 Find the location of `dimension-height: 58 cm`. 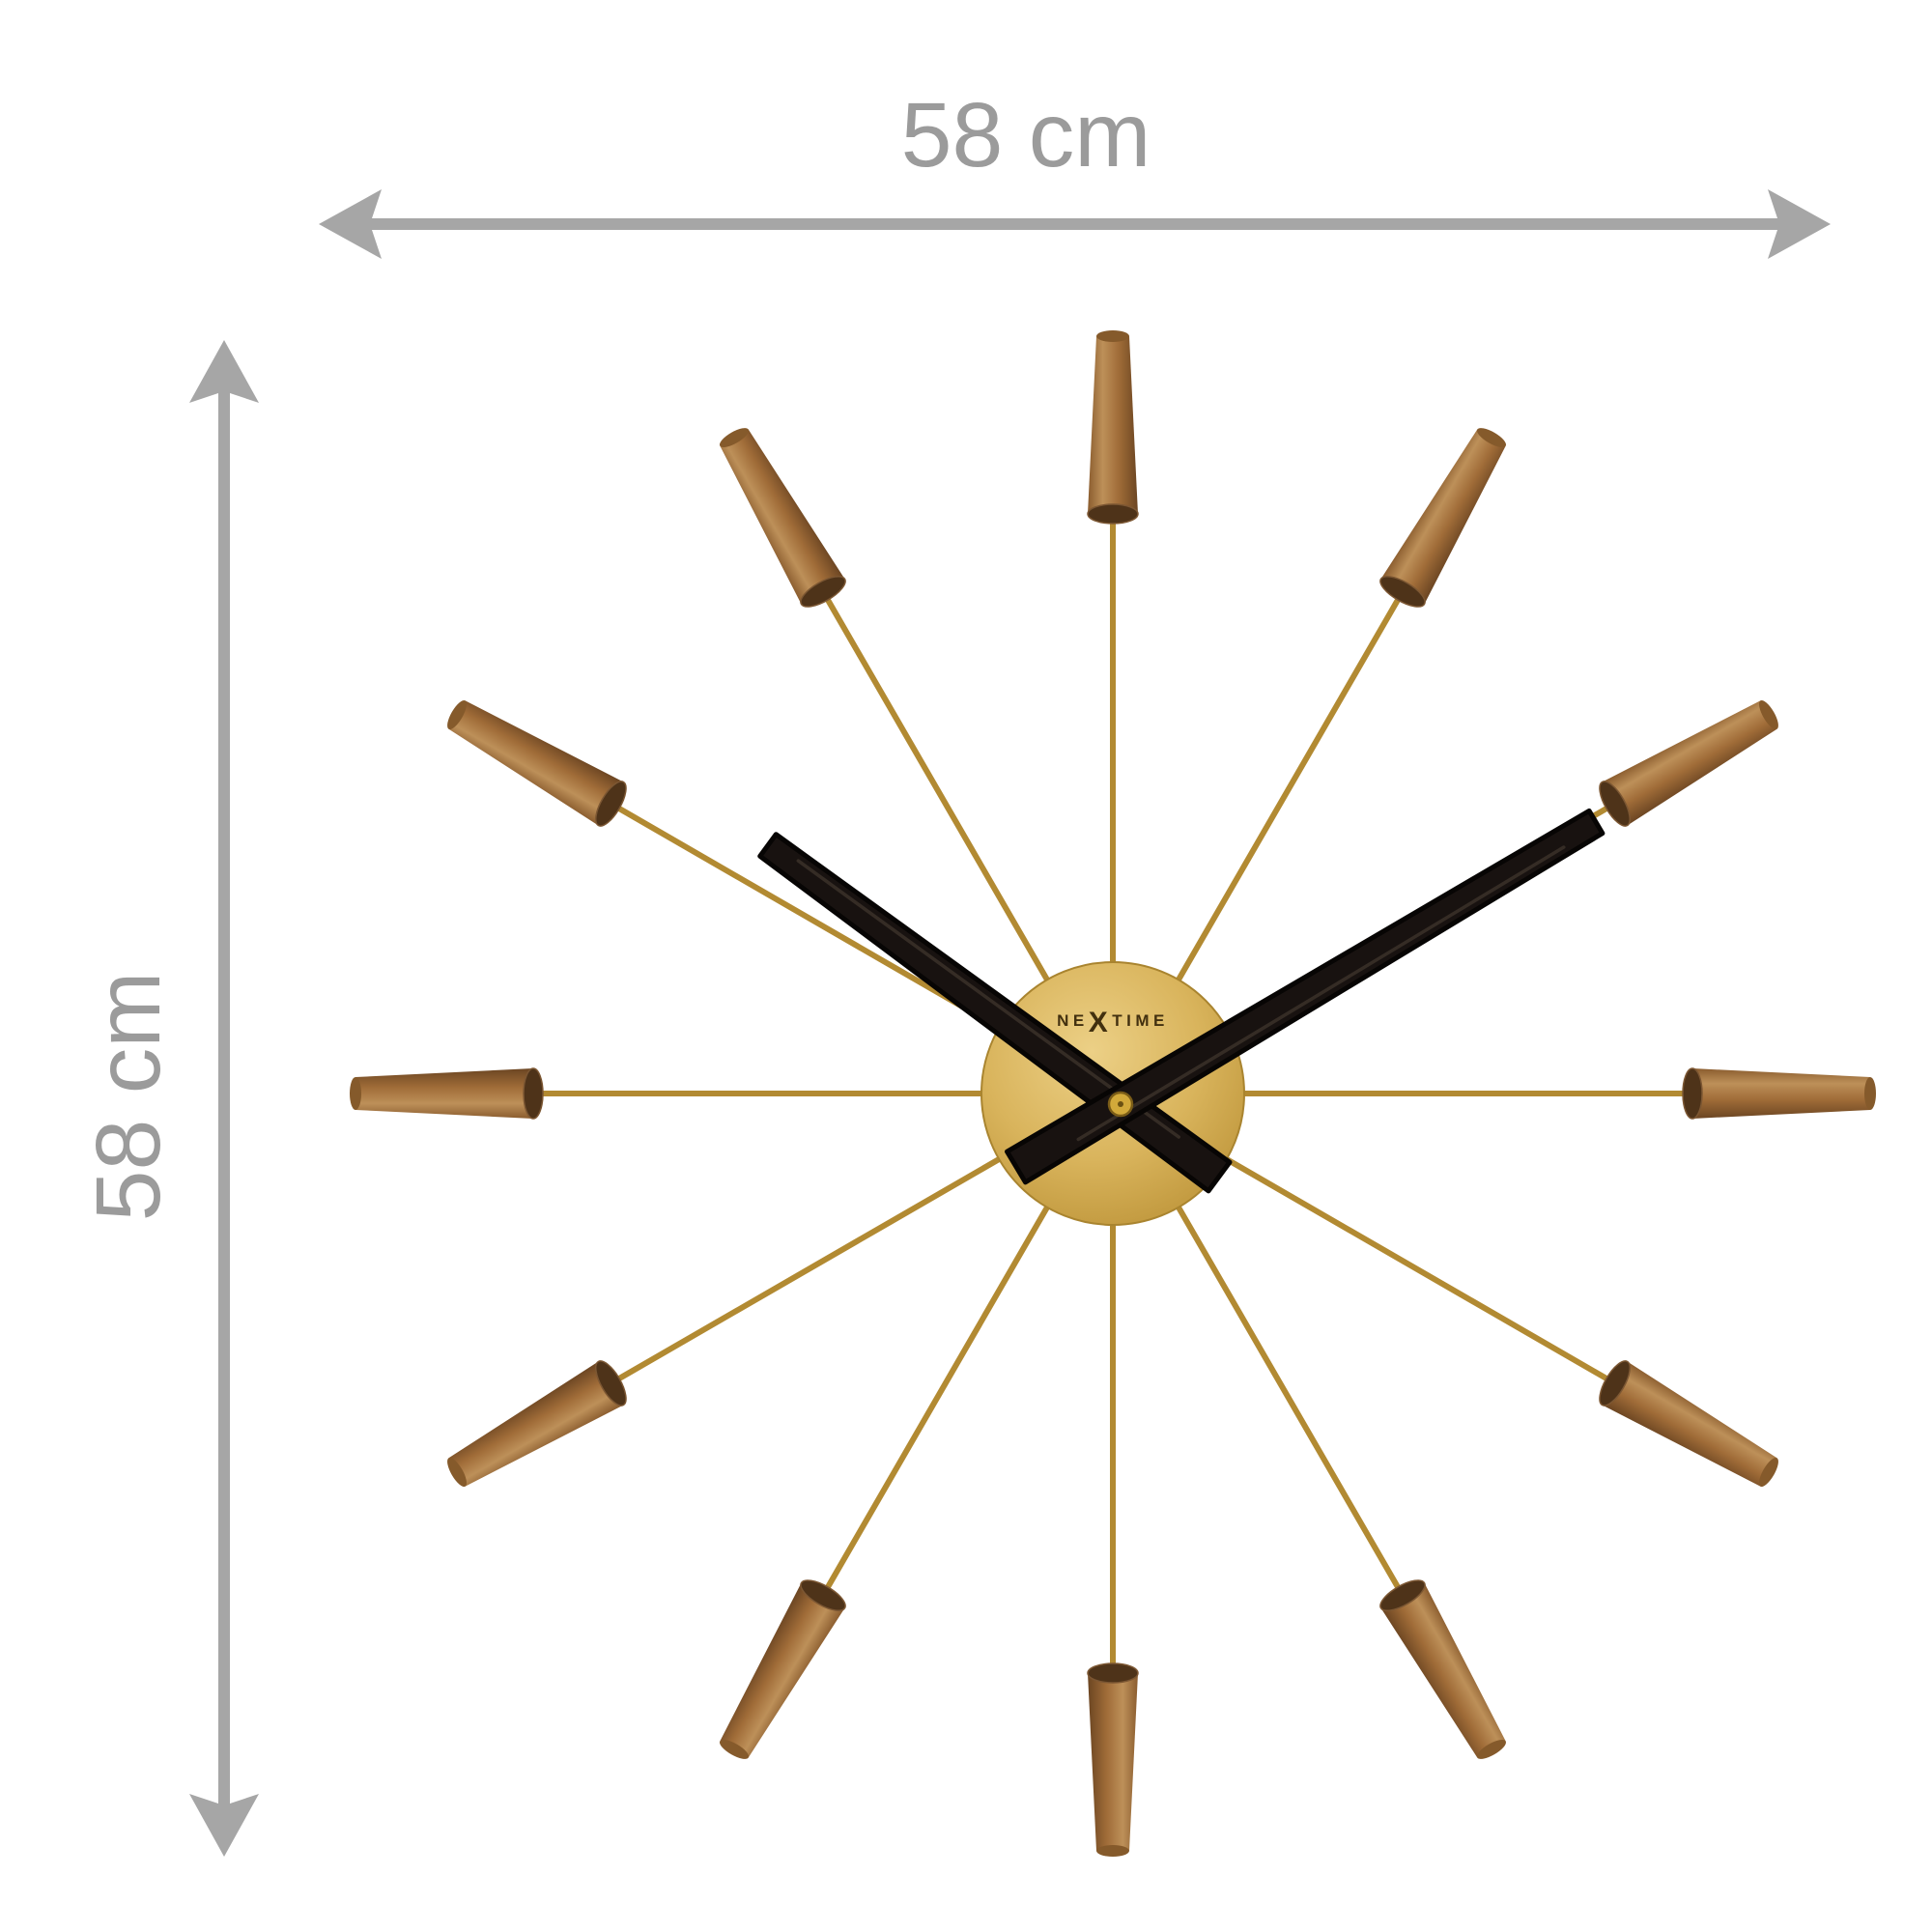

dimension-height: 58 cm is located at coordinates (168, 1098).